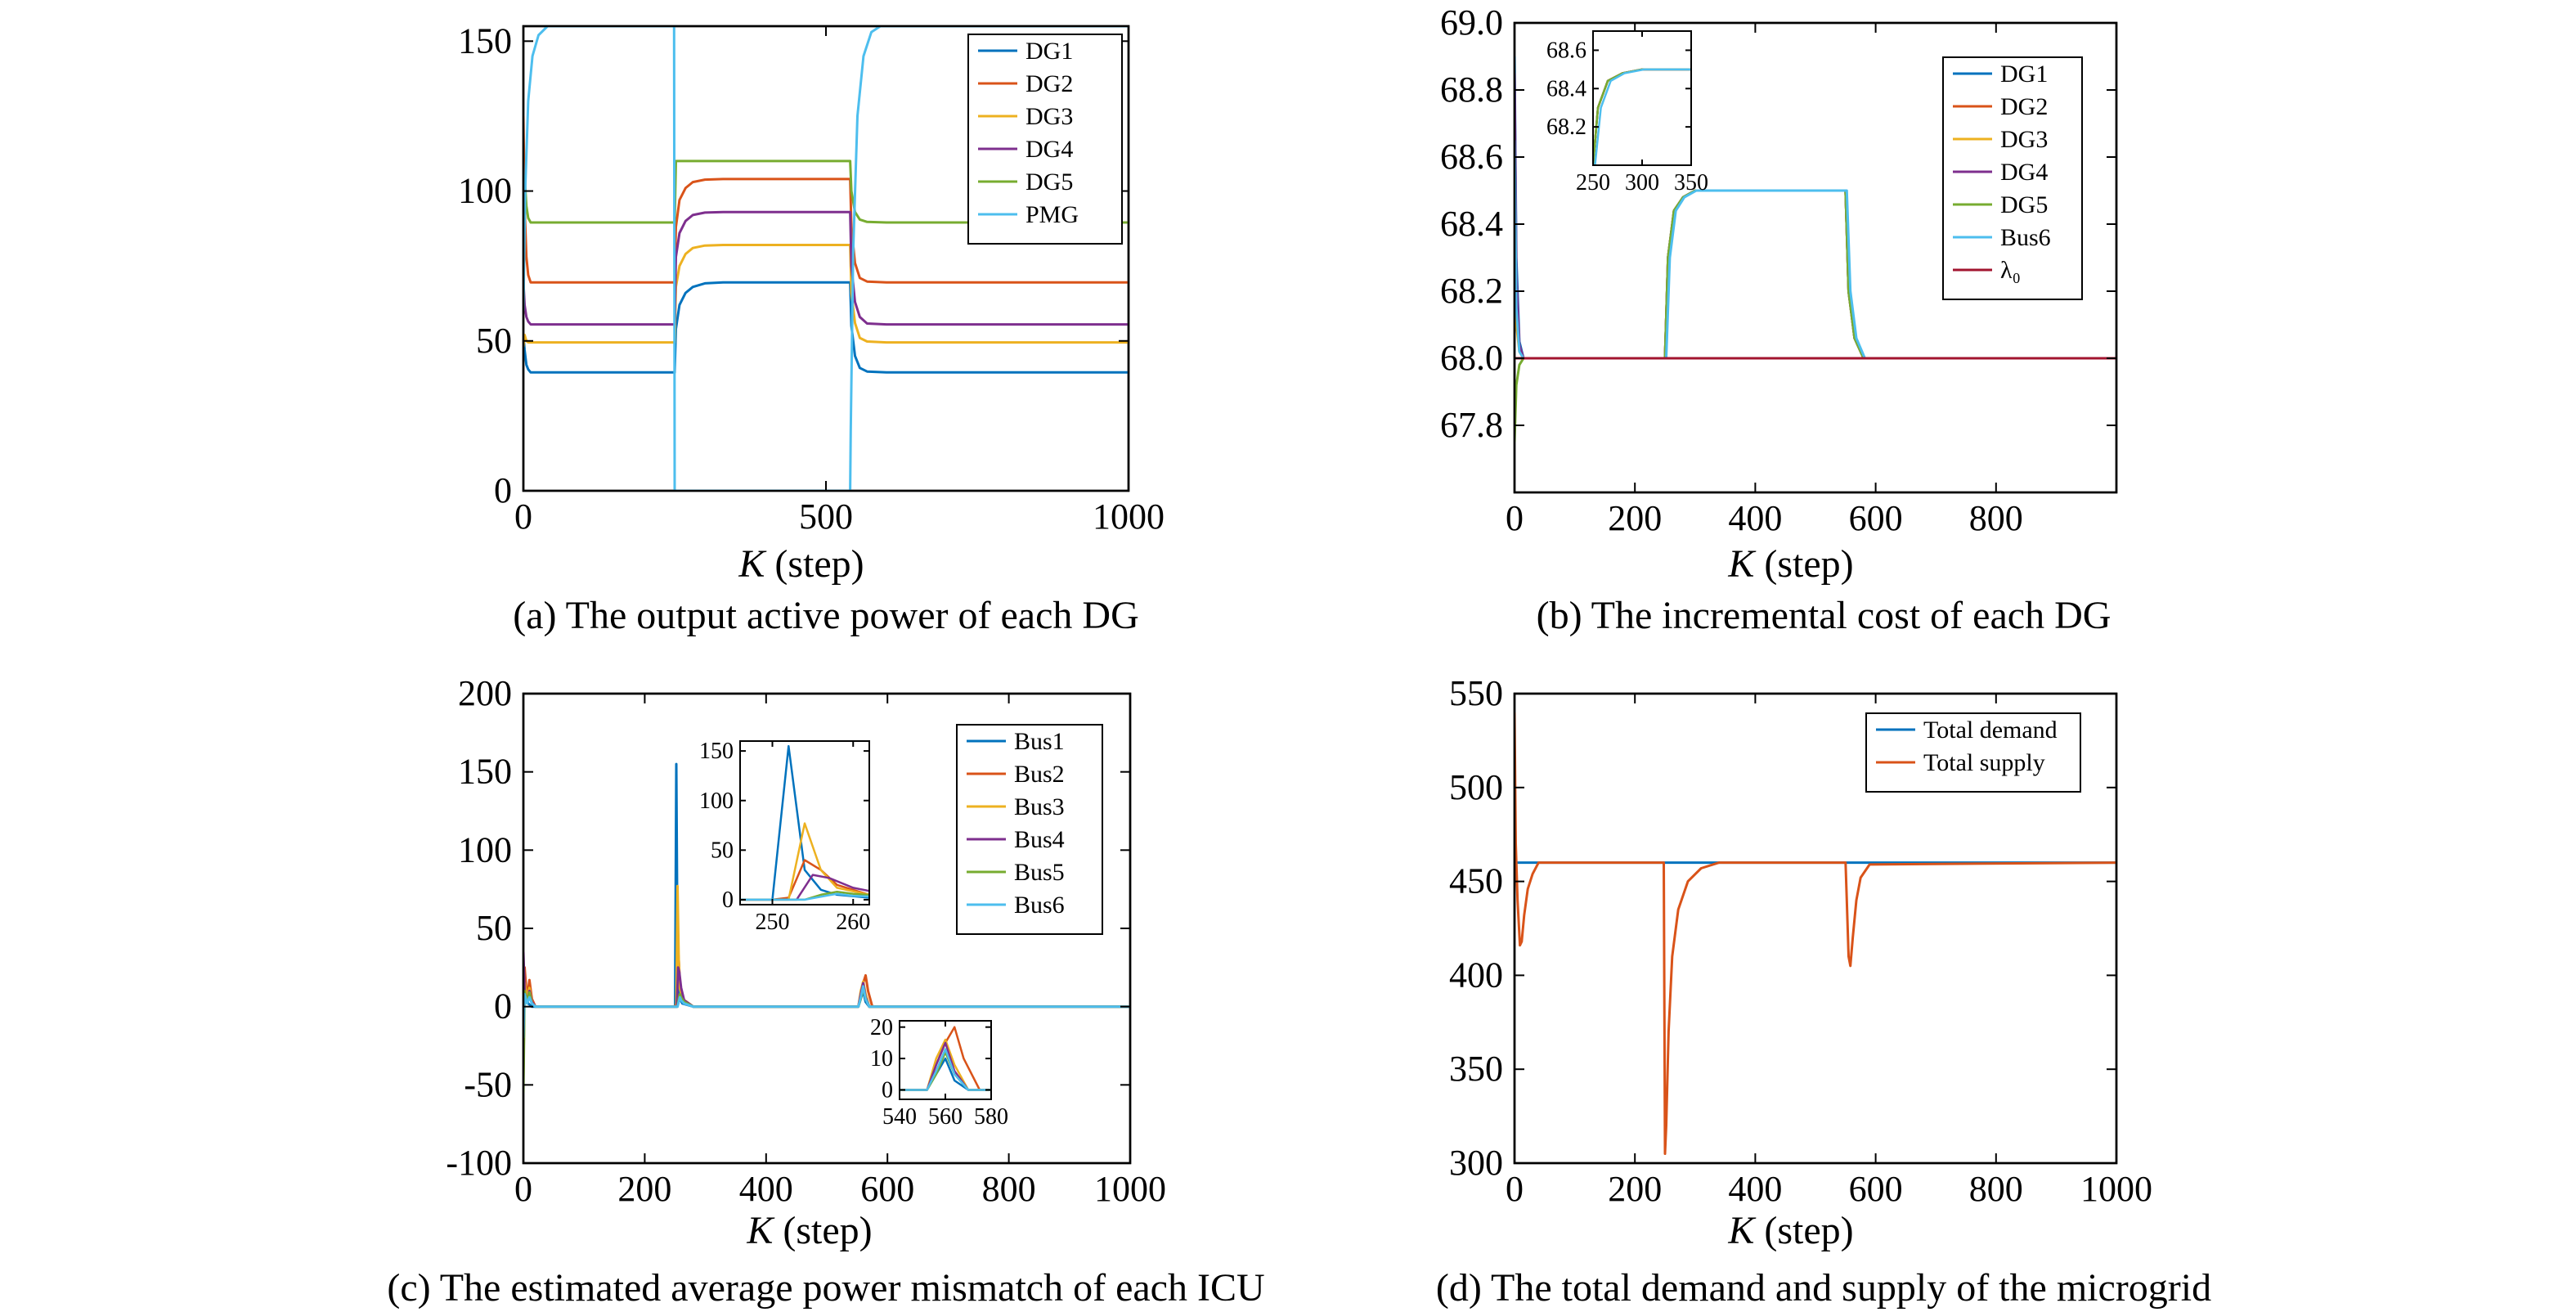 The height and width of the screenshot is (1312, 2576). Describe the element at coordinates (1642, 182) in the screenshot. I see `inset-xtick-label: 300` at that location.